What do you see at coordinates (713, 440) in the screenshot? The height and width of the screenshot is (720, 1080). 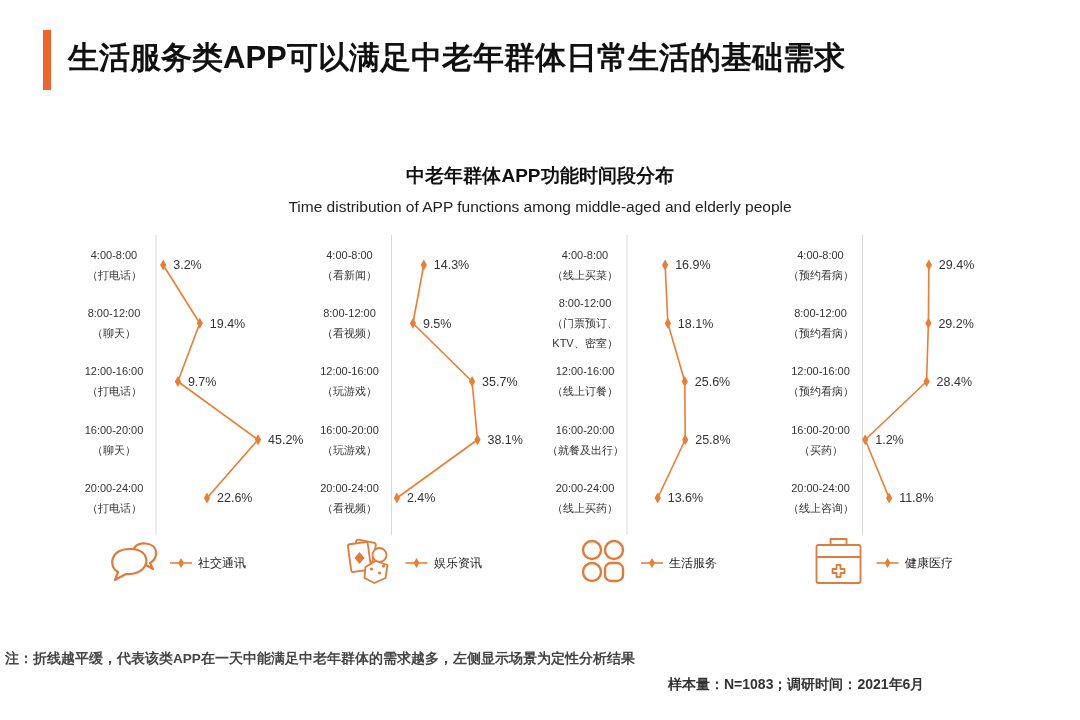 I see `data-label: 25.8%` at bounding box center [713, 440].